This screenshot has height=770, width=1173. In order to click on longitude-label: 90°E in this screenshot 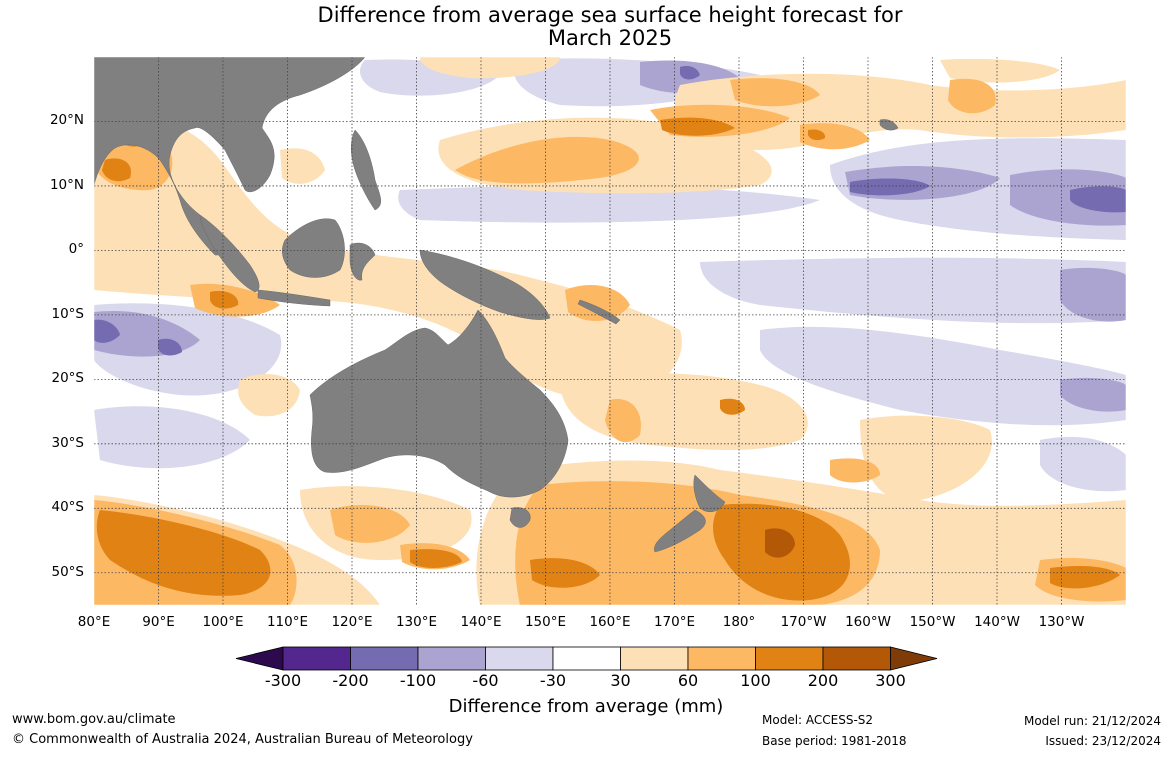, I will do `click(158, 622)`.